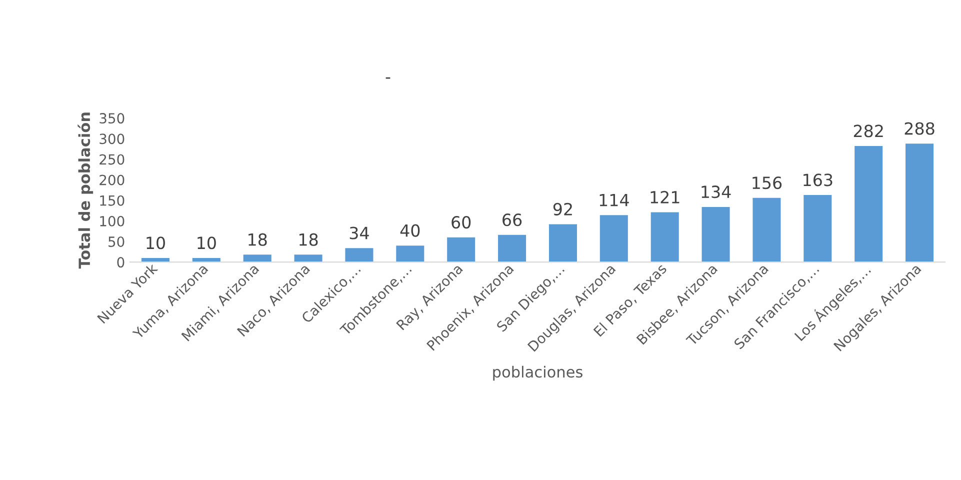 This screenshot has height=480, width=961. What do you see at coordinates (112, 139) in the screenshot?
I see `y-tick-label: 300` at bounding box center [112, 139].